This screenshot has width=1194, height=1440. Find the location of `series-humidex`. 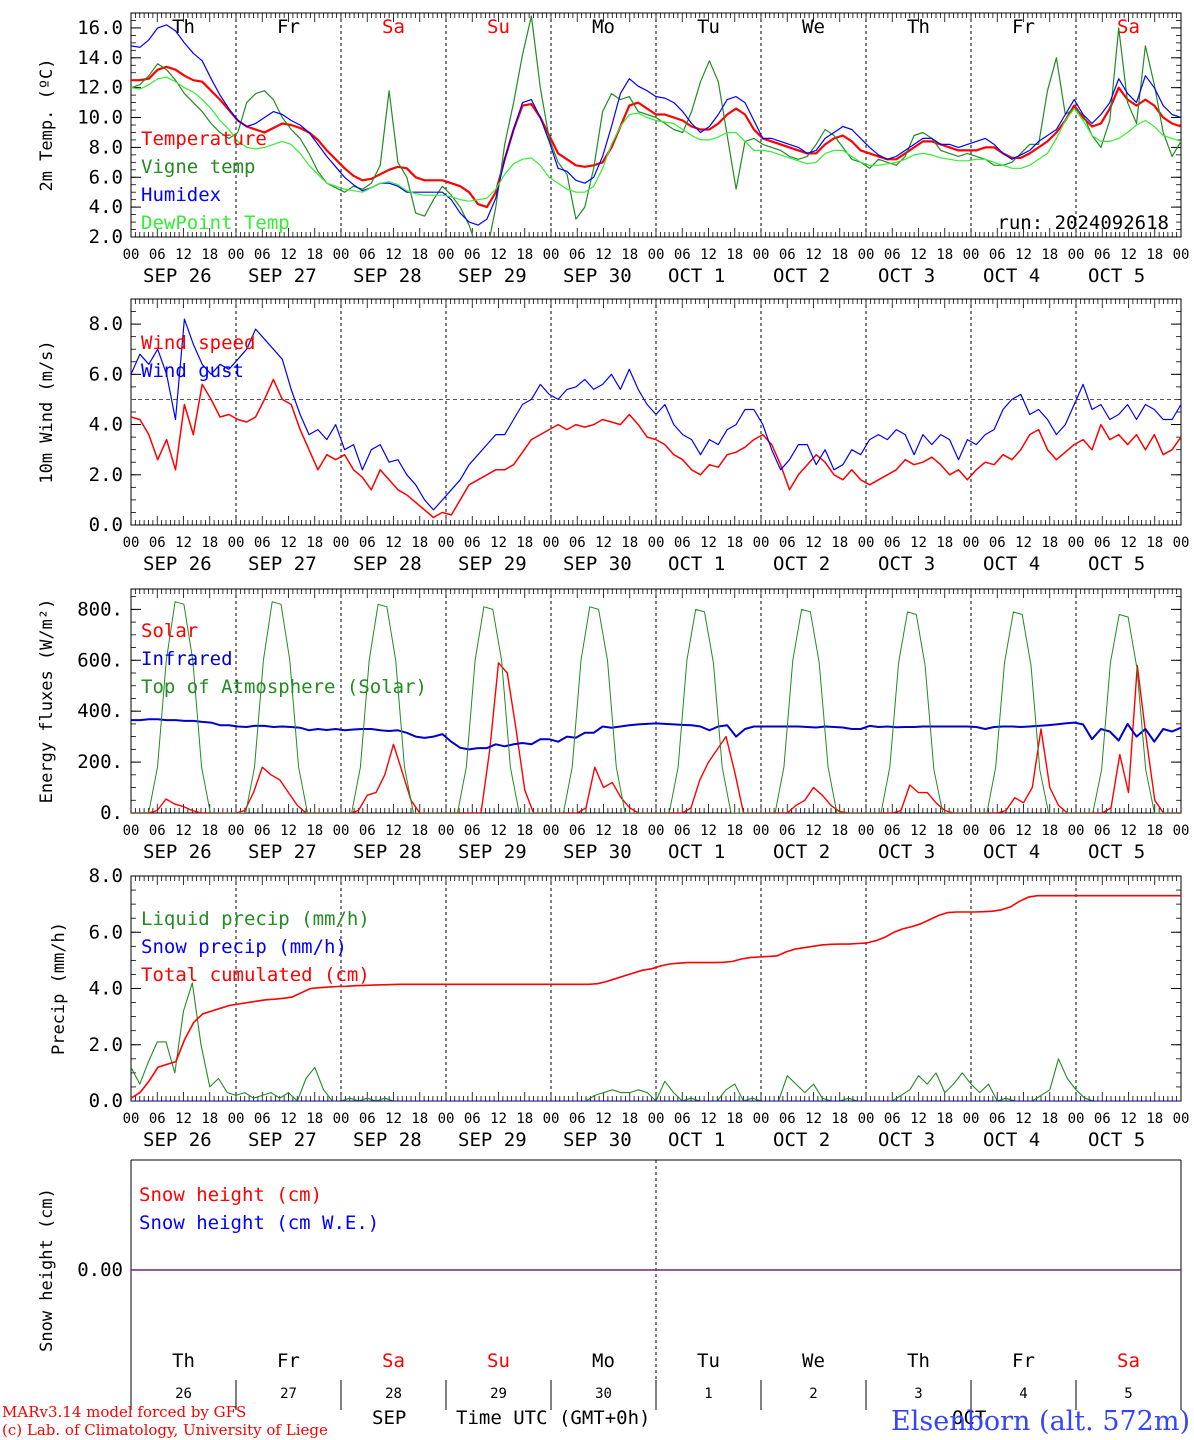

series-humidex is located at coordinates (656, 125).